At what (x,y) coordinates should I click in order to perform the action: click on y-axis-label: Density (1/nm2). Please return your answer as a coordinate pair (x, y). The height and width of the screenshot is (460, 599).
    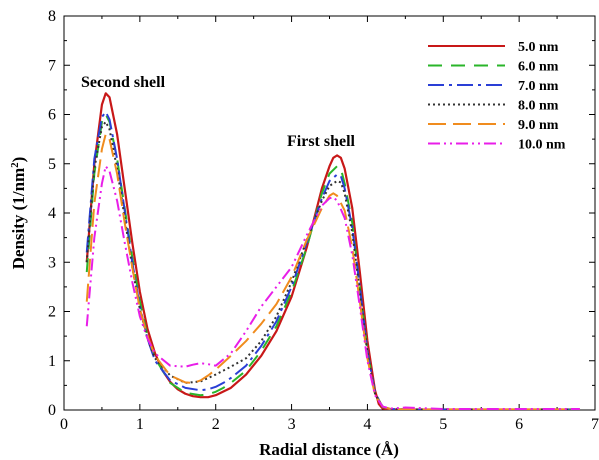
    Looking at the image, I should click on (18, 213).